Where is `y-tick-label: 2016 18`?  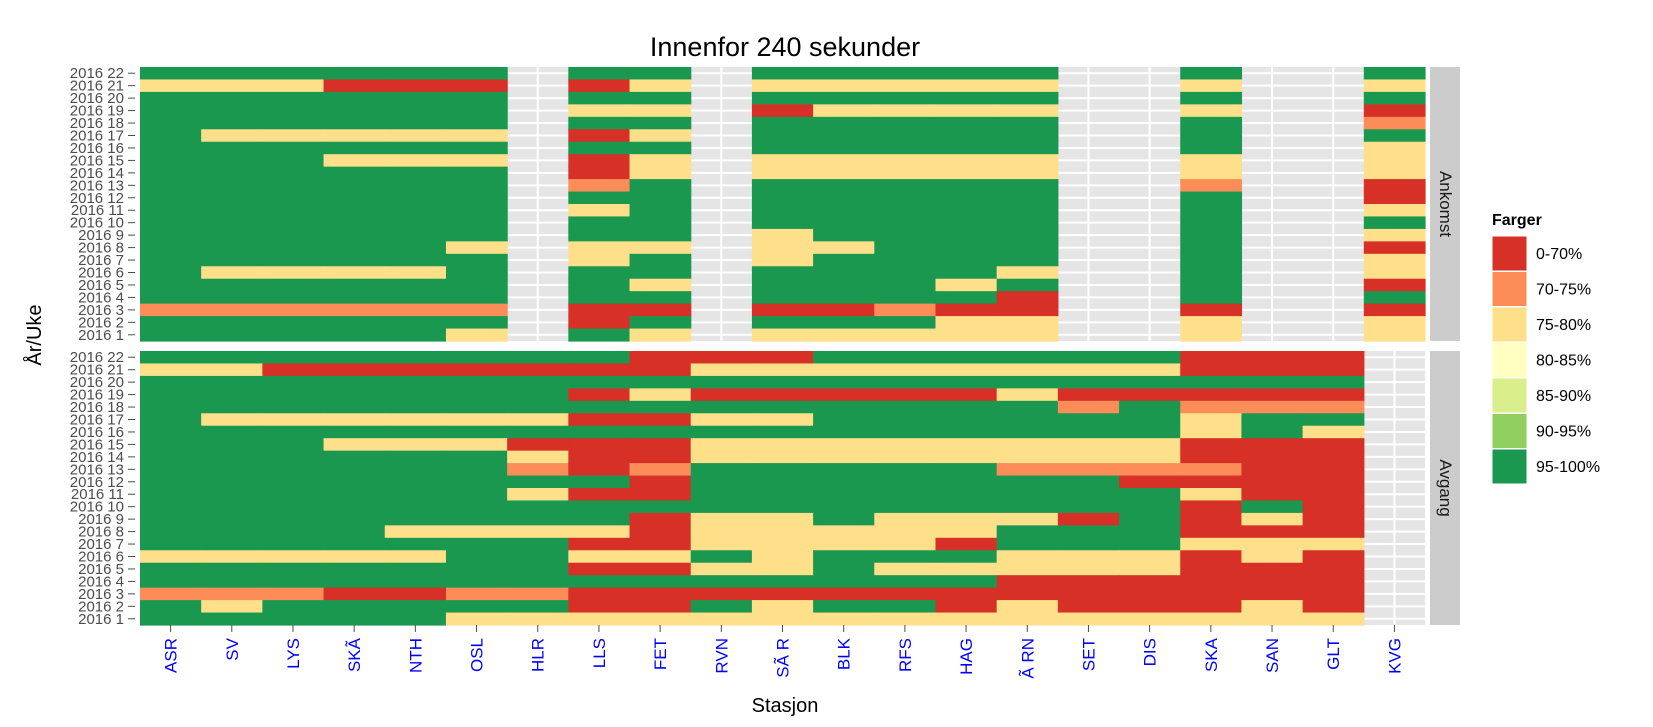
y-tick-label: 2016 18 is located at coordinates (97, 407).